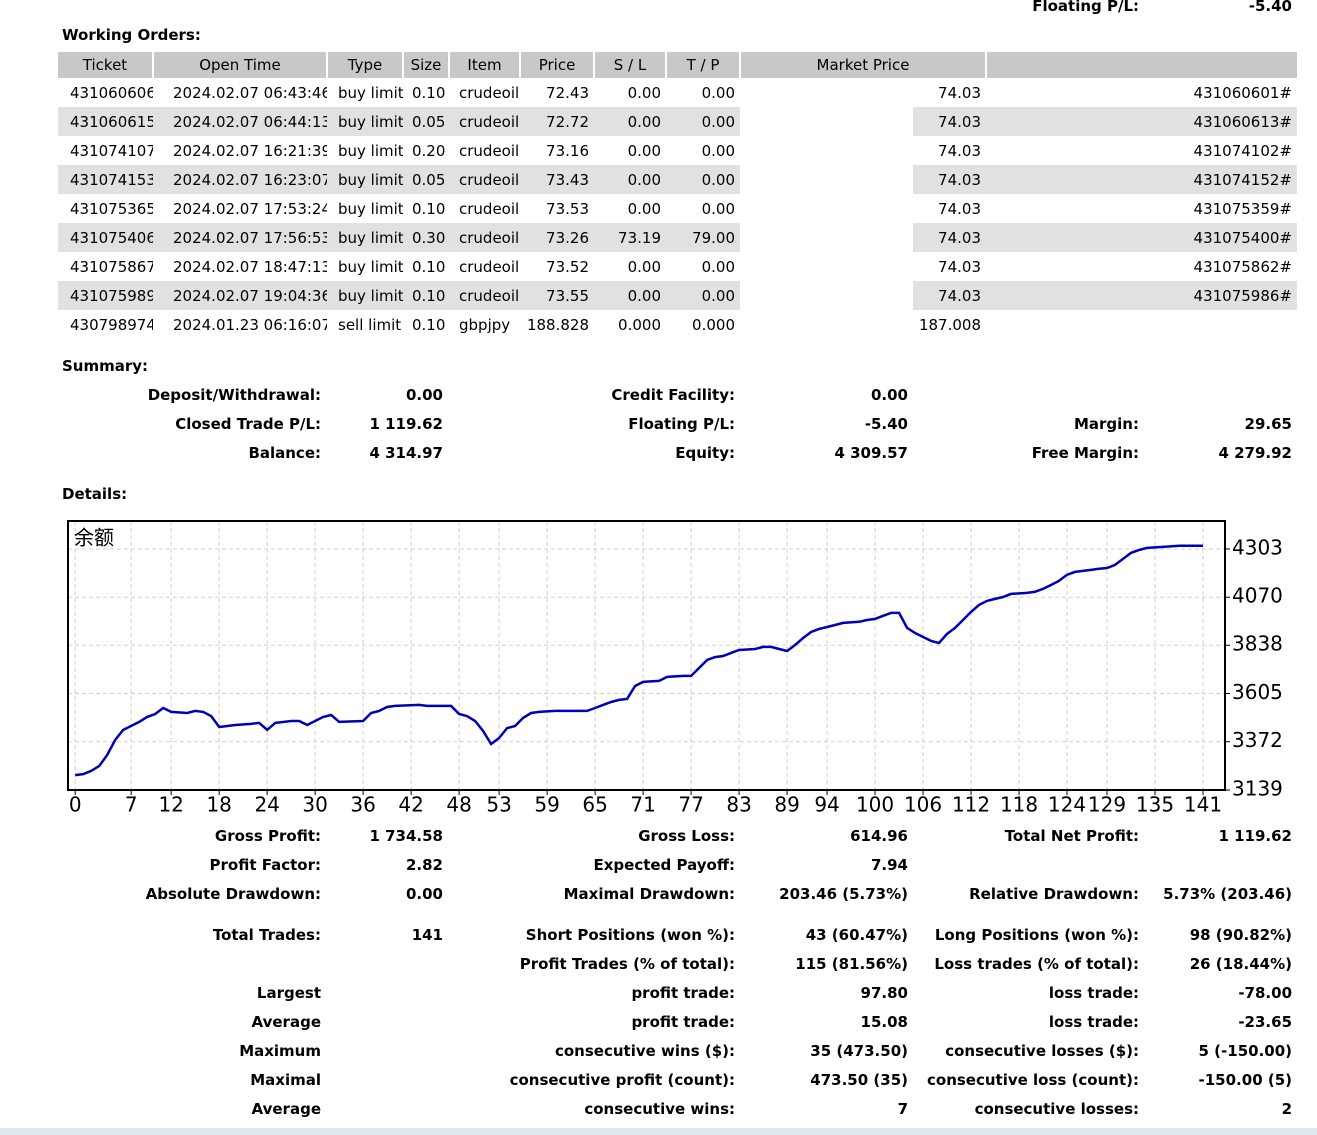 The height and width of the screenshot is (1135, 1317). I want to click on field-value: -78.00, so click(1265, 993).